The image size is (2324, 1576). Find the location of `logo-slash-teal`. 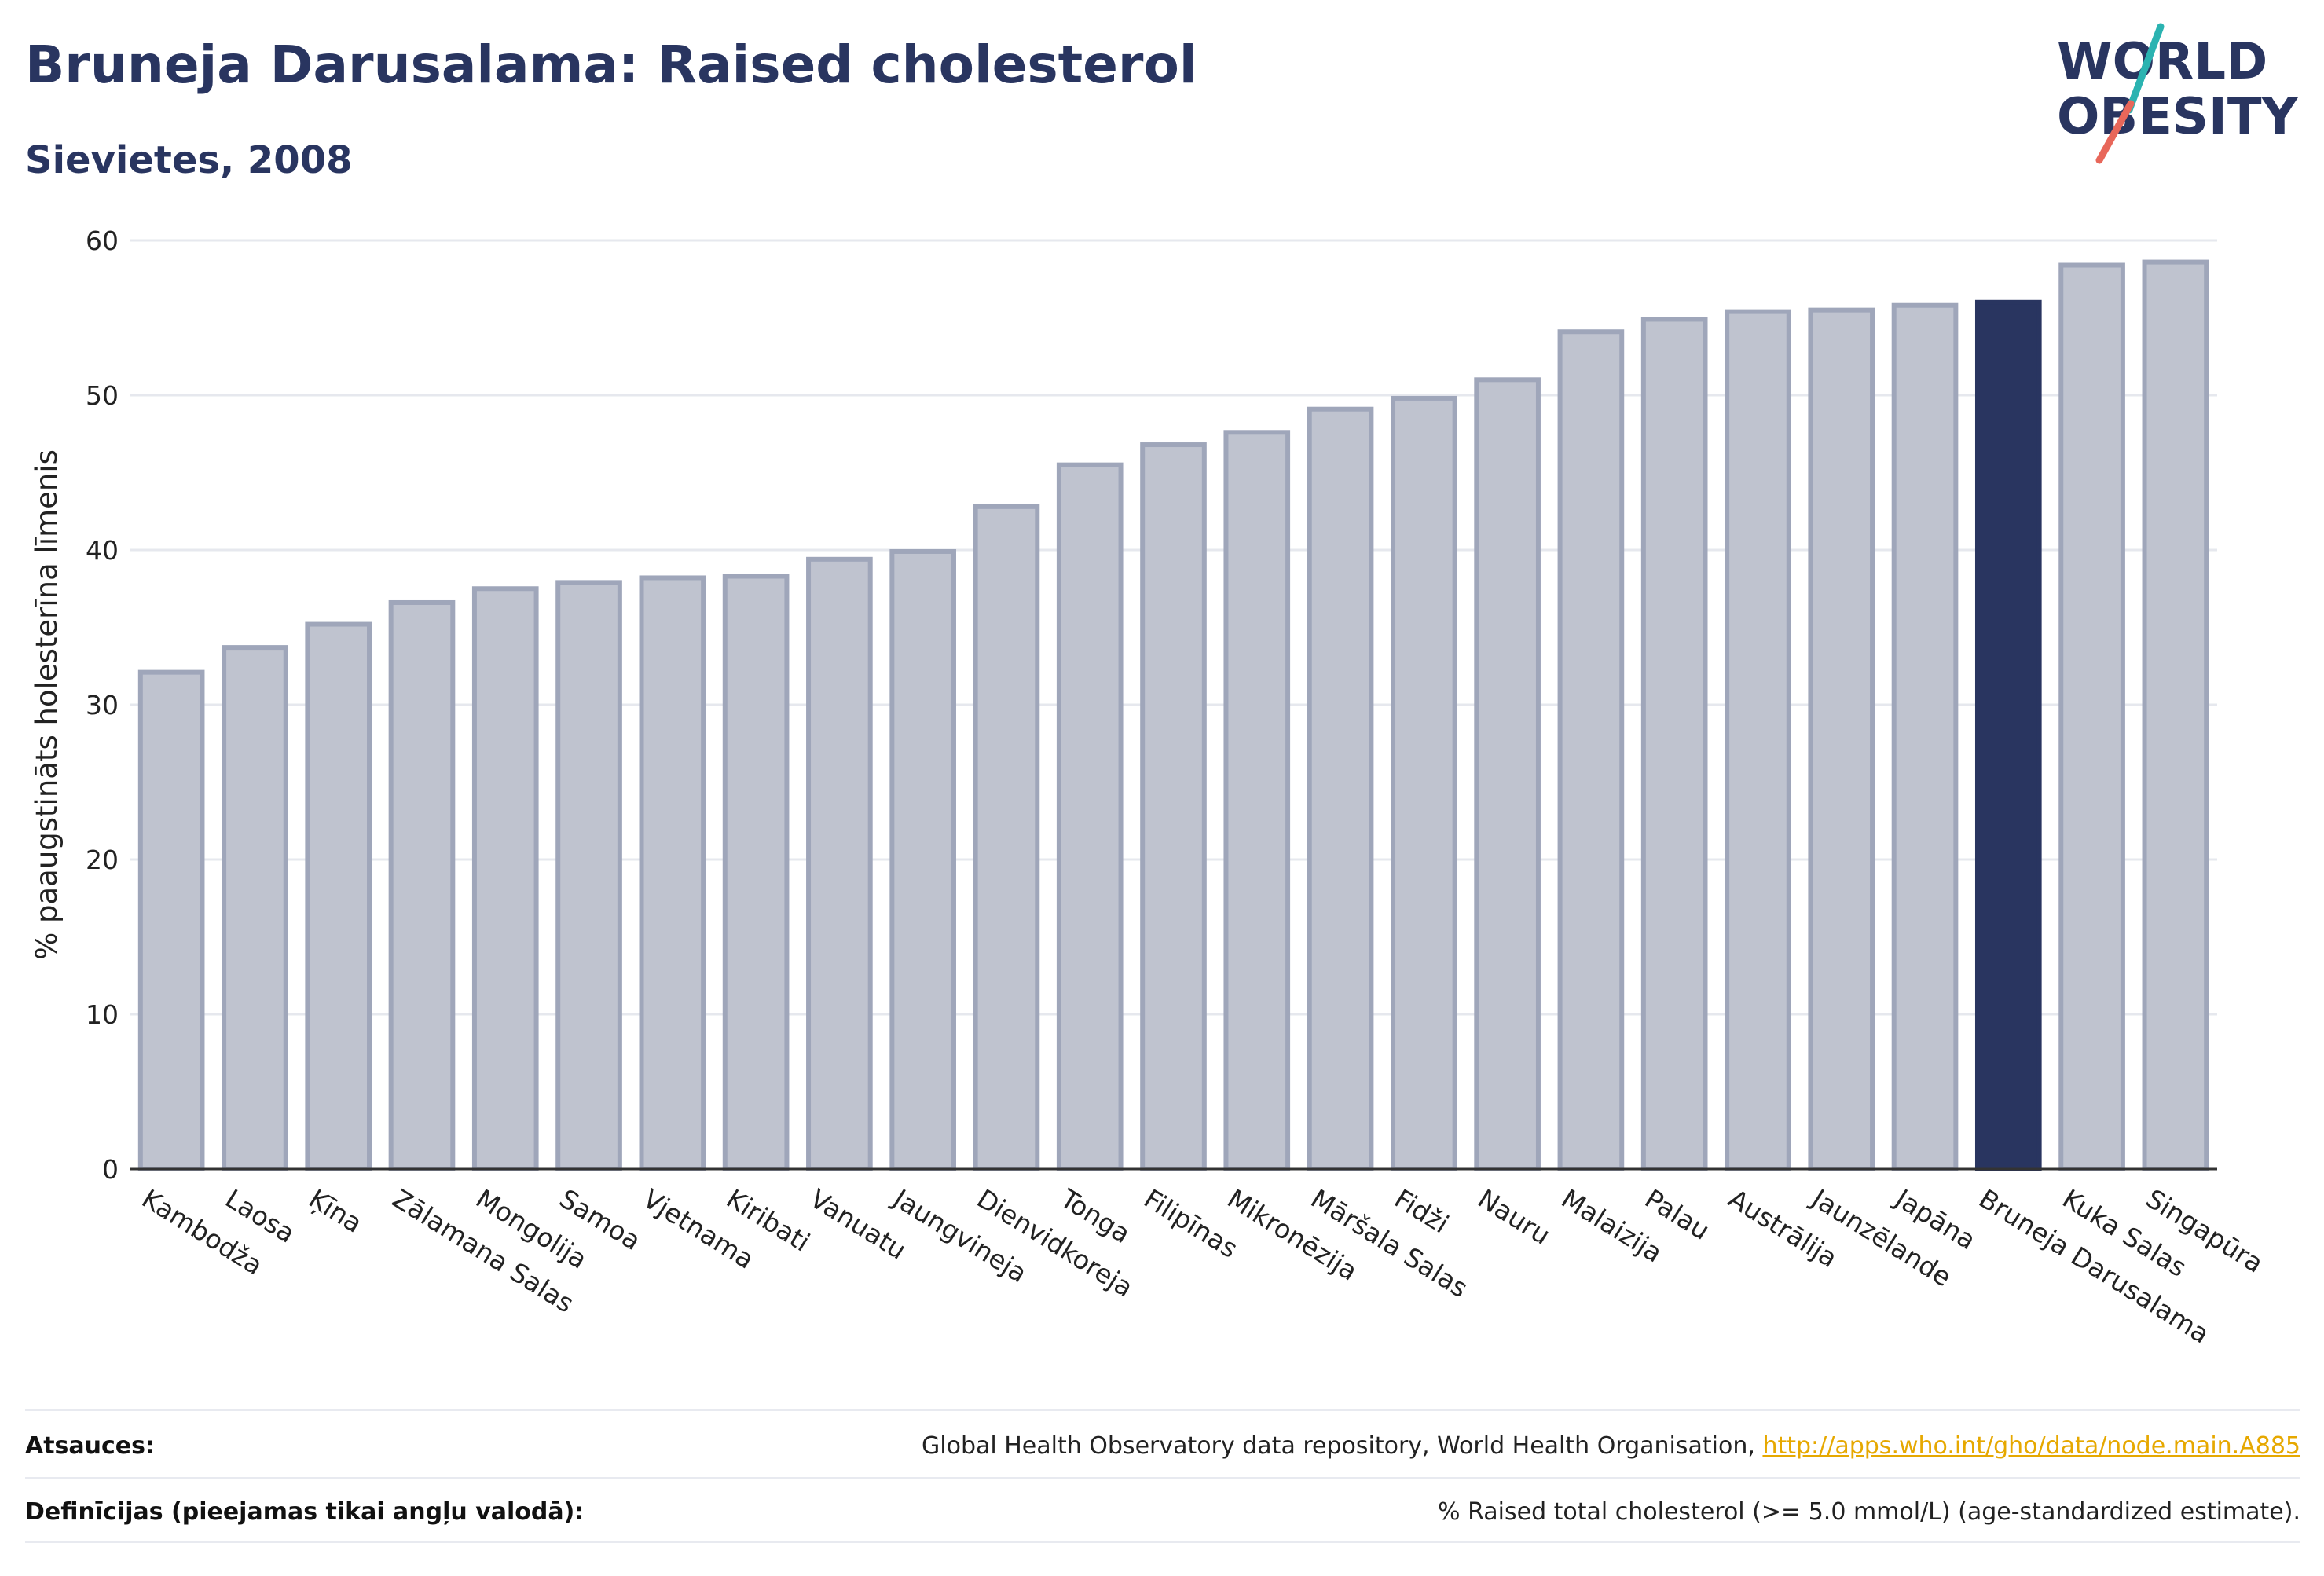

logo-slash-teal is located at coordinates (2145, 68).